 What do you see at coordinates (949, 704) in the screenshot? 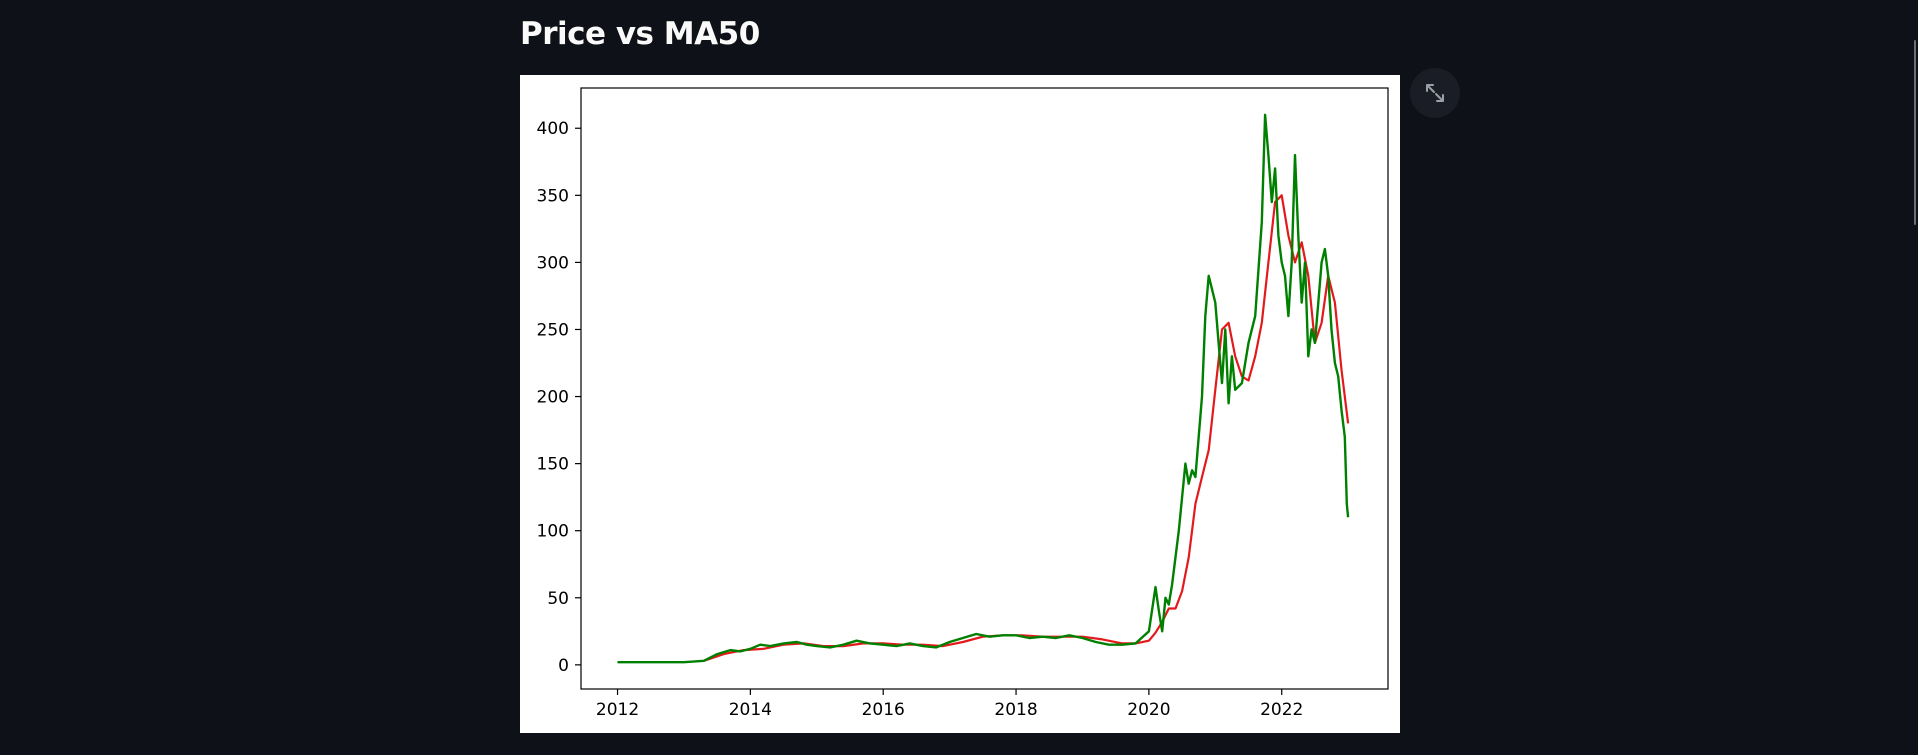
I see `x-axis: 2012 2014 2016 2018 2020 2022` at bounding box center [949, 704].